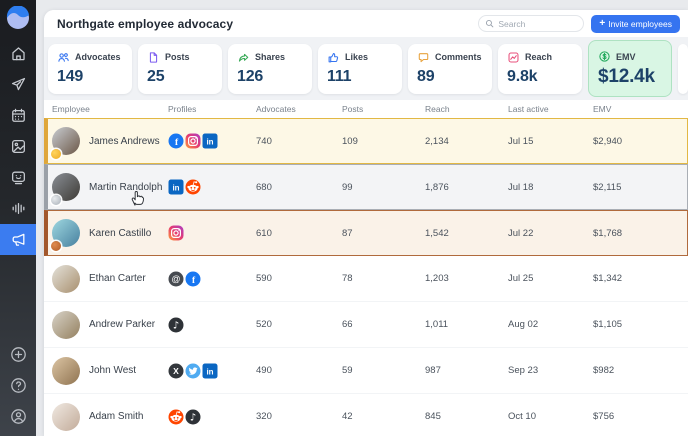 This screenshot has height=436, width=688. Describe the element at coordinates (437, 278) in the screenshot. I see `reach-value: 1,203` at that location.